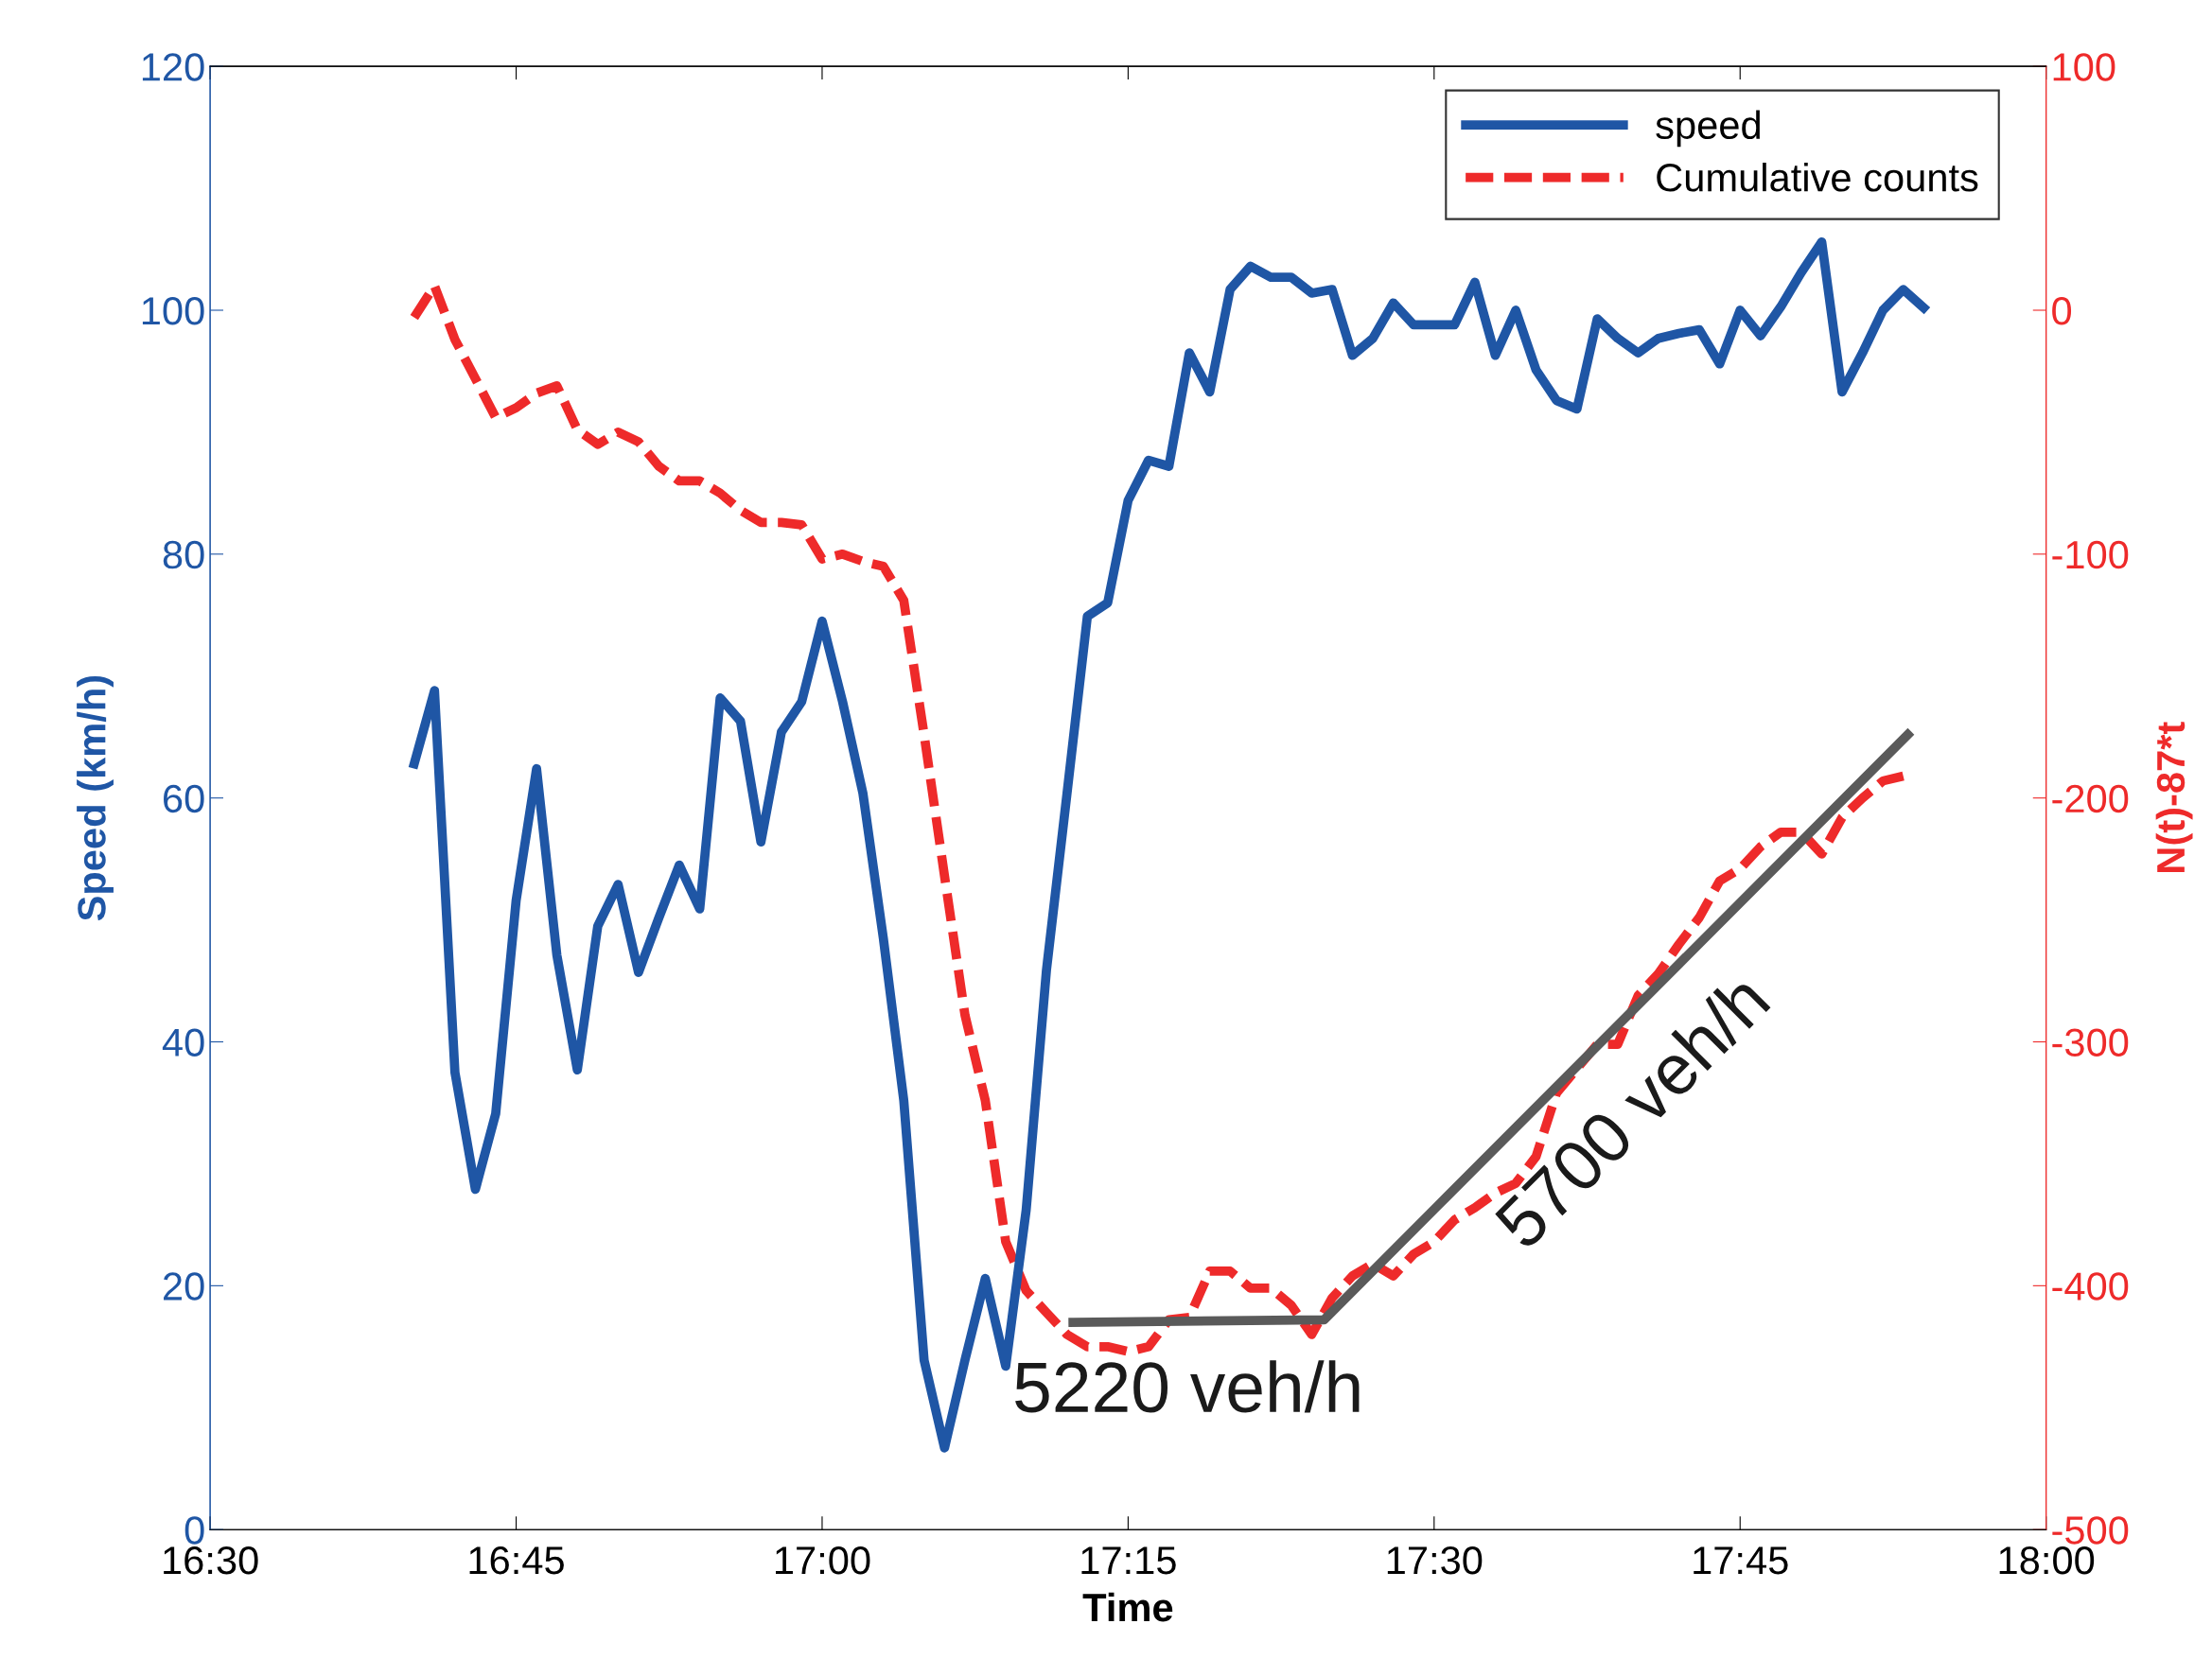 The height and width of the screenshot is (1659, 2212). What do you see at coordinates (1127, 1607) in the screenshot?
I see `x-axis-title: Time` at bounding box center [1127, 1607].